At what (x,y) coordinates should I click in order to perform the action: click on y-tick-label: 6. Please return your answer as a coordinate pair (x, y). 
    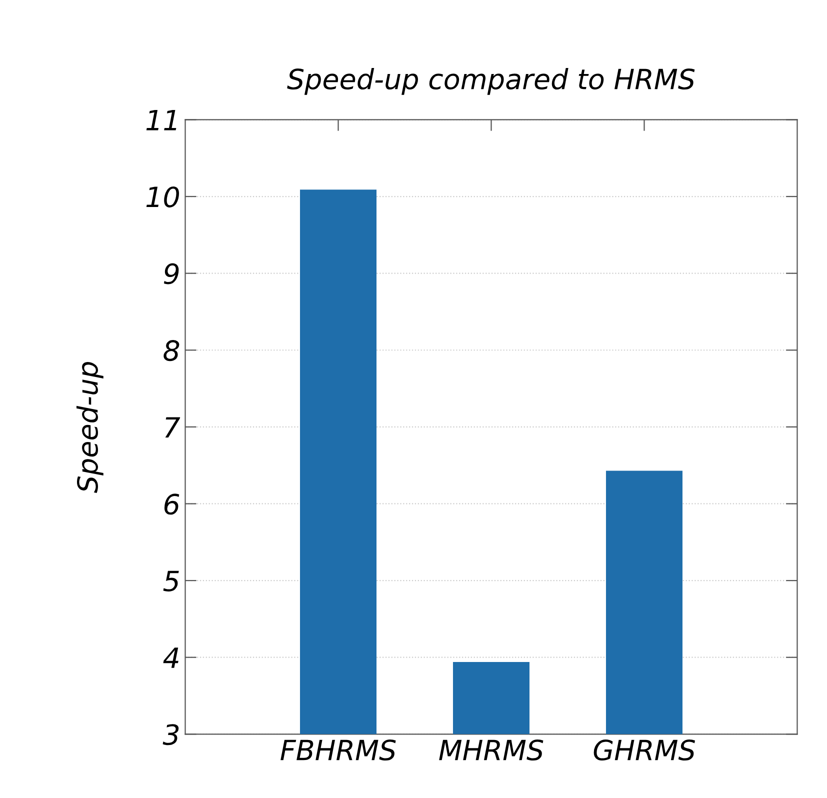
    Looking at the image, I should click on (172, 504).